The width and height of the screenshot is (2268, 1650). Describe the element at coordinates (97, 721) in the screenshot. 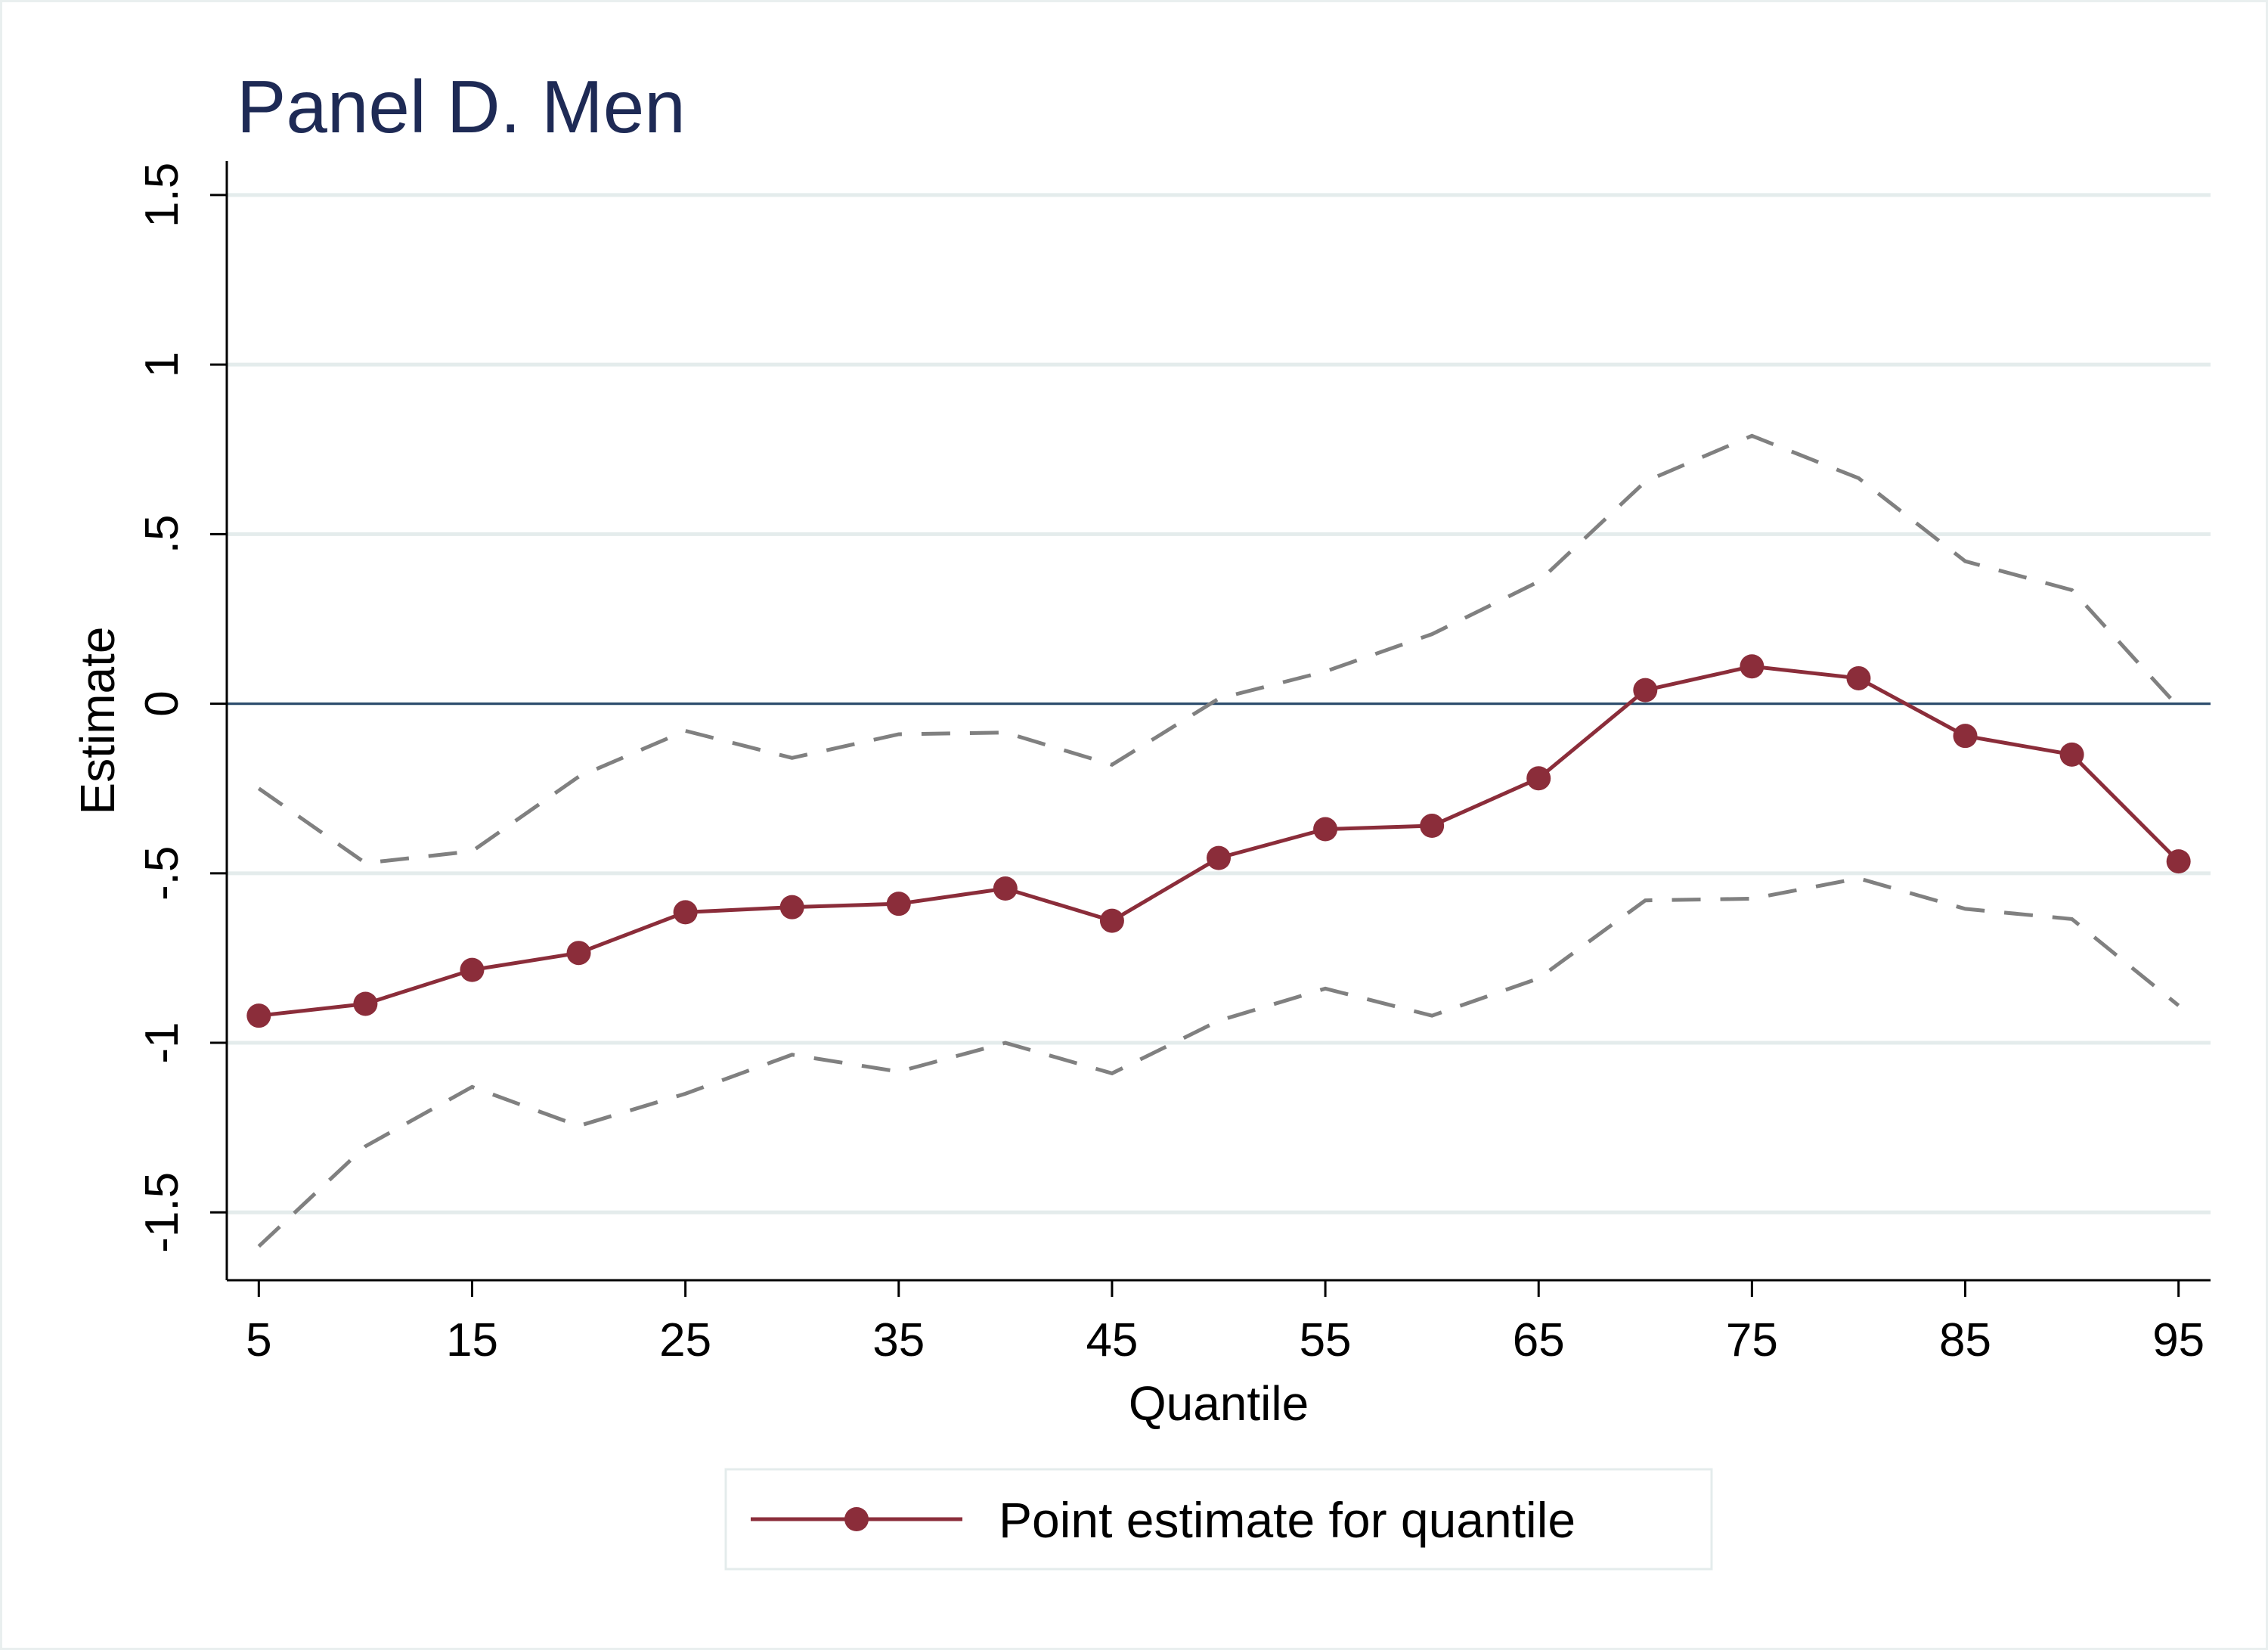

I see `y-axis-title: Estimate` at that location.